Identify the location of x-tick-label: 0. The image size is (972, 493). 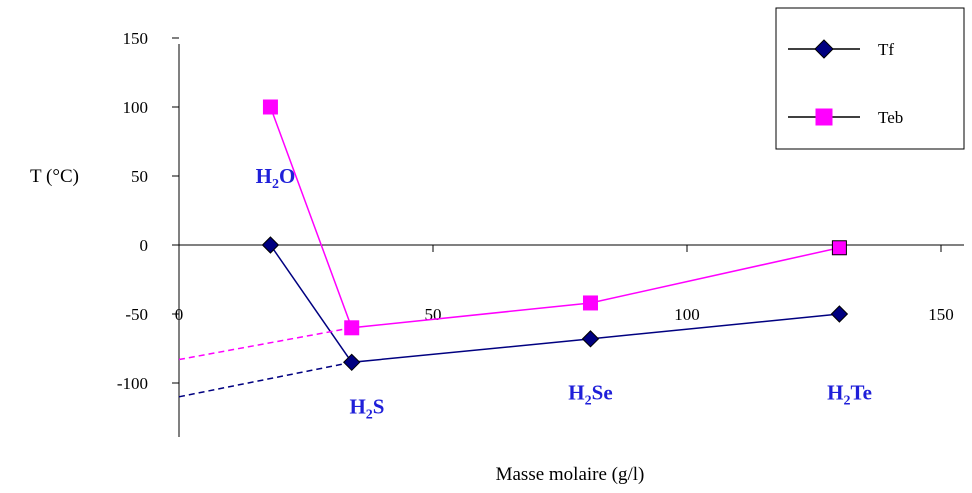
(179, 314).